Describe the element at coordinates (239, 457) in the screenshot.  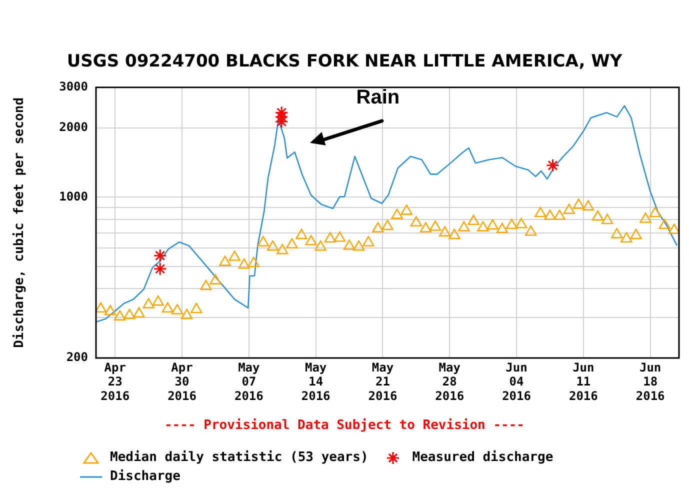
I see `legend-label: Median daily statistic (53 years)` at that location.